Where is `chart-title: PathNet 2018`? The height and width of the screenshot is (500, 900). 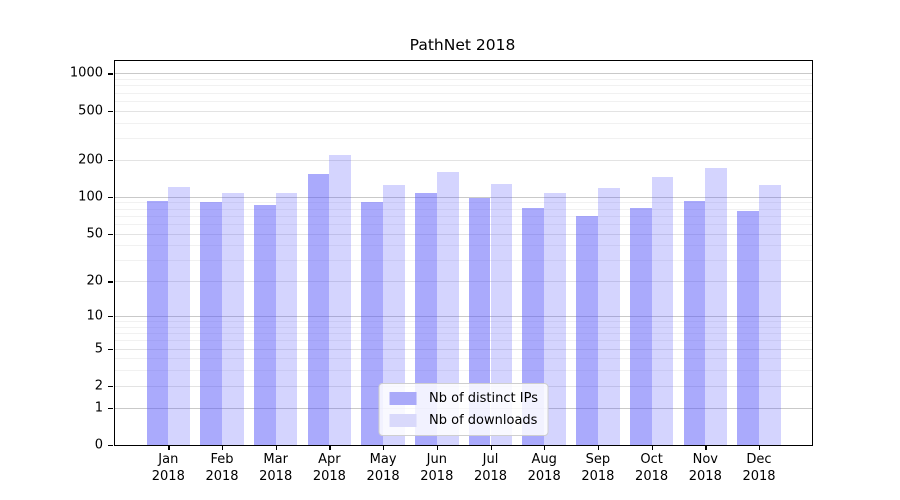
chart-title: PathNet 2018 is located at coordinates (462, 45).